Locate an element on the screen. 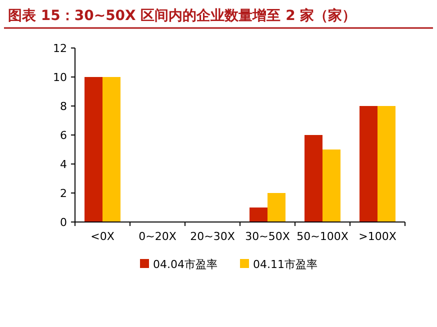 Image resolution: width=437 pixels, height=327 pixels. y-tick-label: 0 is located at coordinates (63, 222).